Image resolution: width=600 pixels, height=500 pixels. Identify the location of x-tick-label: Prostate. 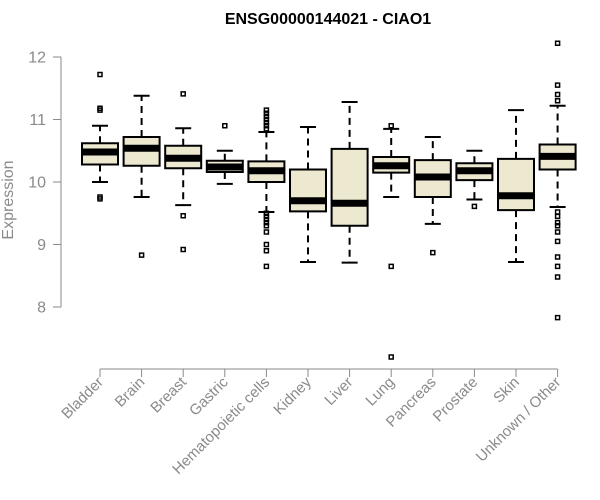
(456, 400).